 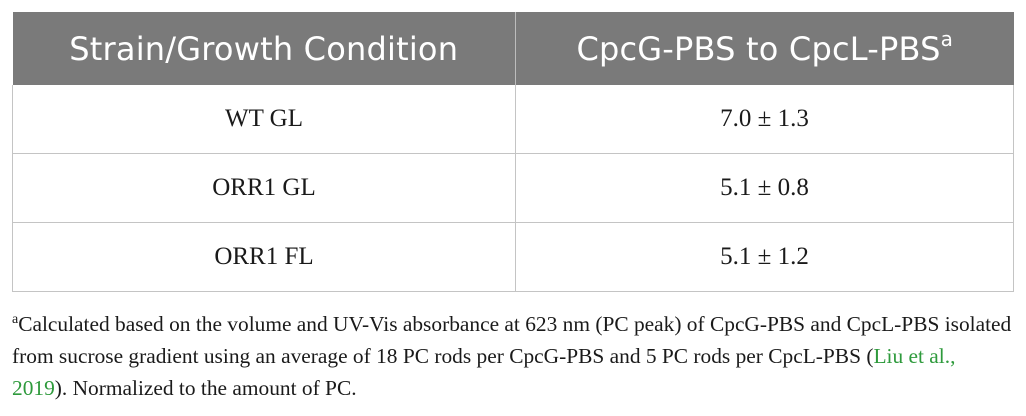 I want to click on header-ratio: CpcG-PBS to CpcL-PBSa, so click(x=764, y=48).